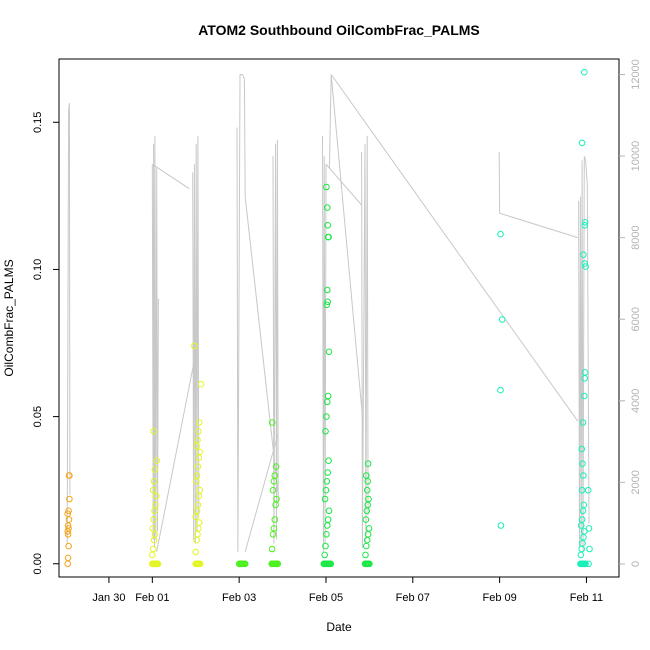 Image resolution: width=650 pixels, height=650 pixels. I want to click on y-tick-label: 0.05, so click(38, 416).